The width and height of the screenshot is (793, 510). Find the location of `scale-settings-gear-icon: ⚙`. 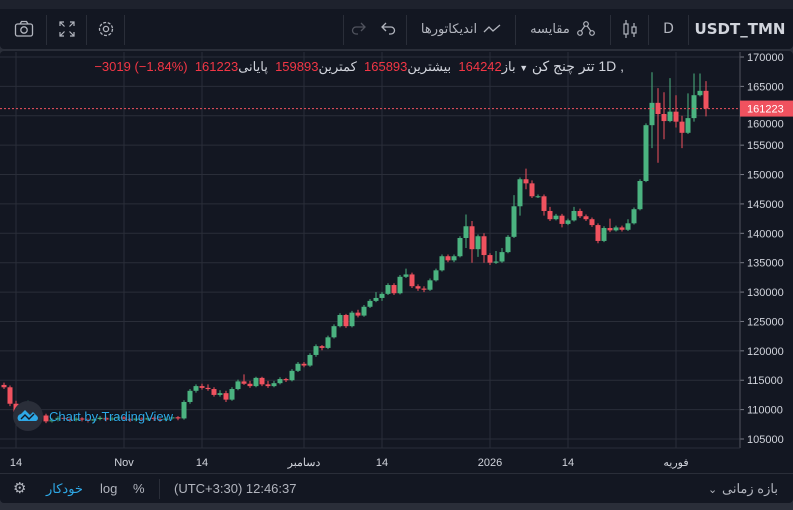

scale-settings-gear-icon: ⚙ is located at coordinates (20, 488).